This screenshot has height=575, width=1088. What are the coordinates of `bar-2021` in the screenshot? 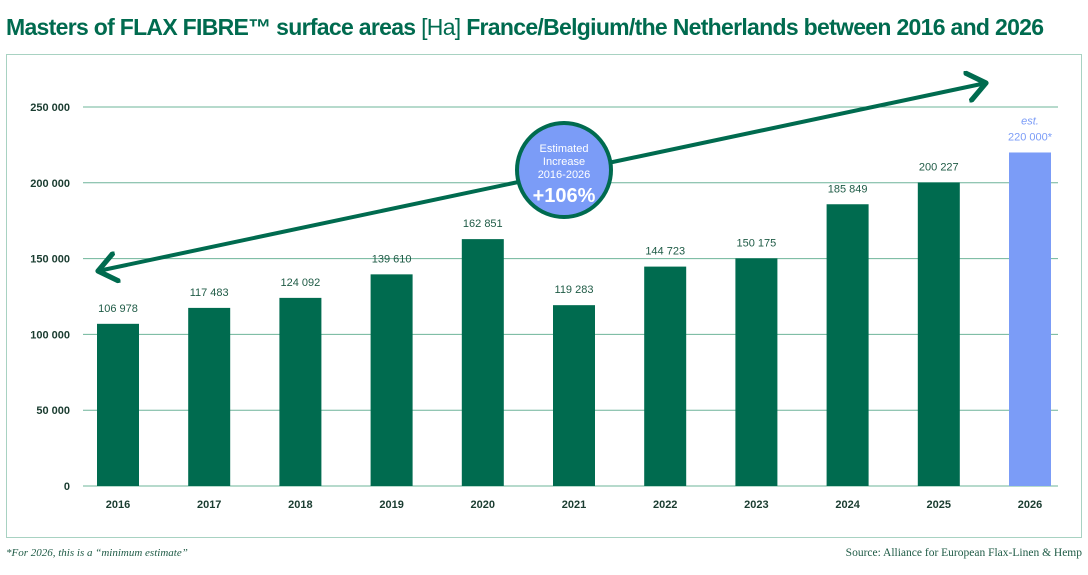 It's located at (574, 395).